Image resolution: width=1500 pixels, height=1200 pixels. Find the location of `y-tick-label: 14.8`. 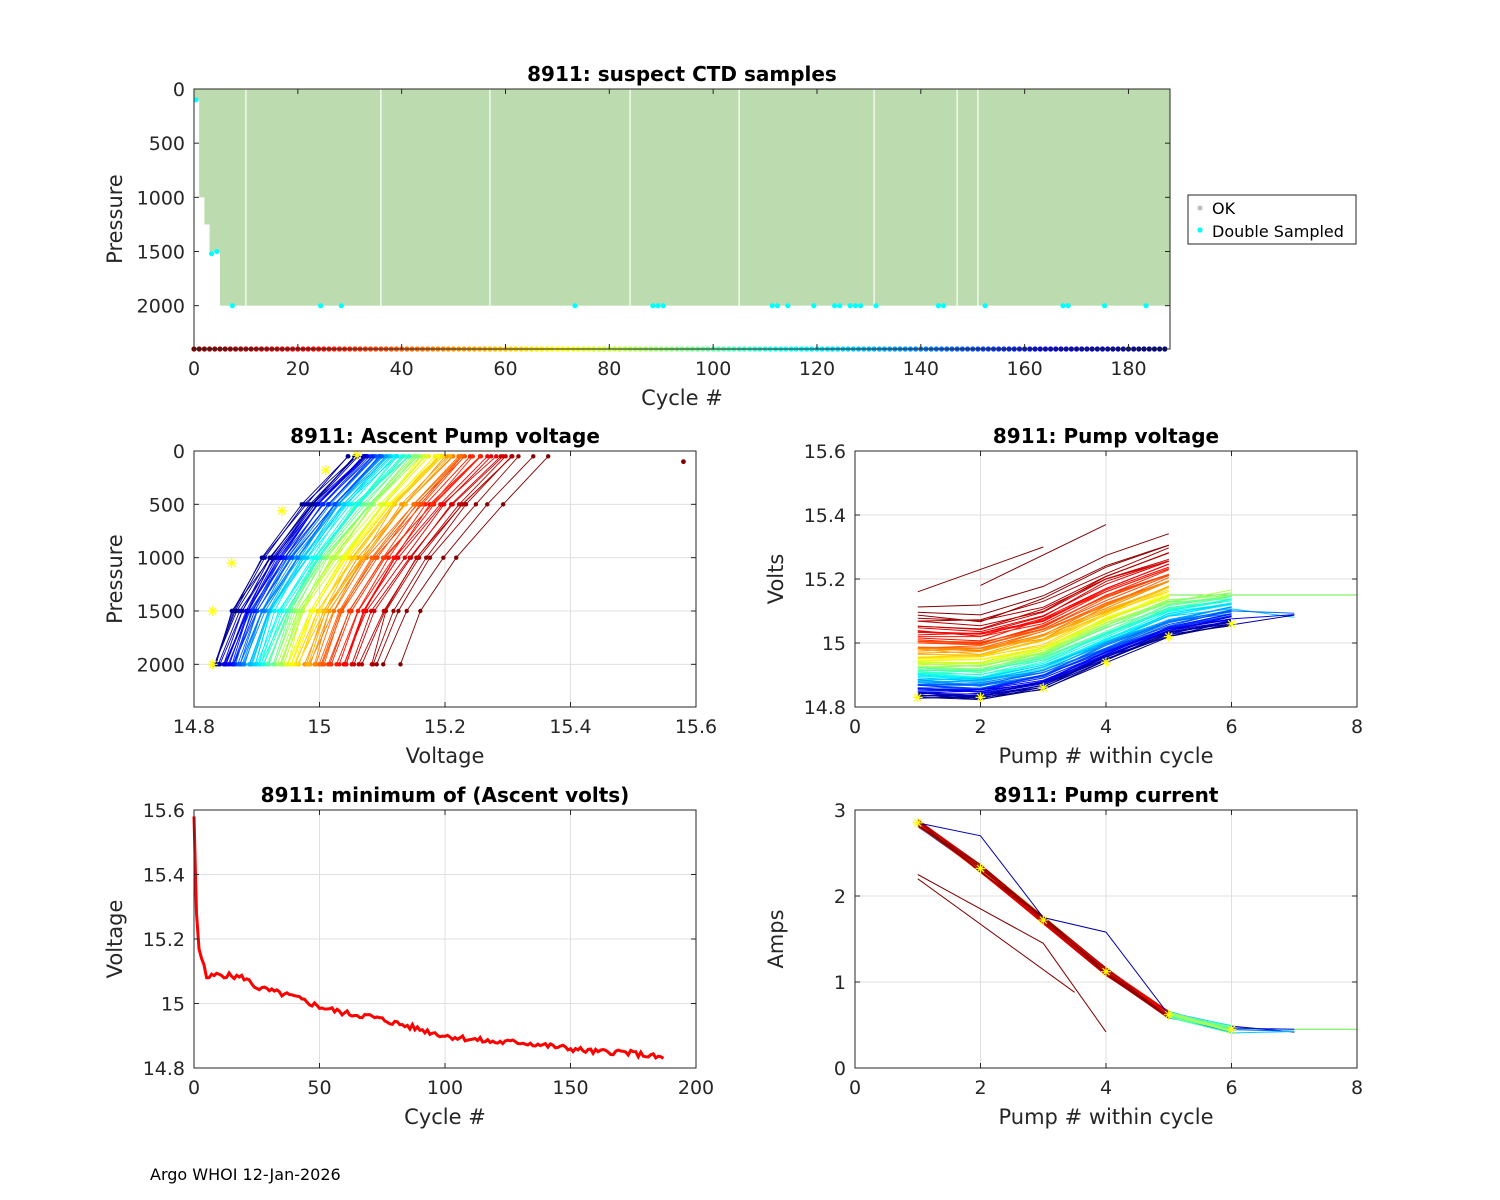

y-tick-label: 14.8 is located at coordinates (825, 708).